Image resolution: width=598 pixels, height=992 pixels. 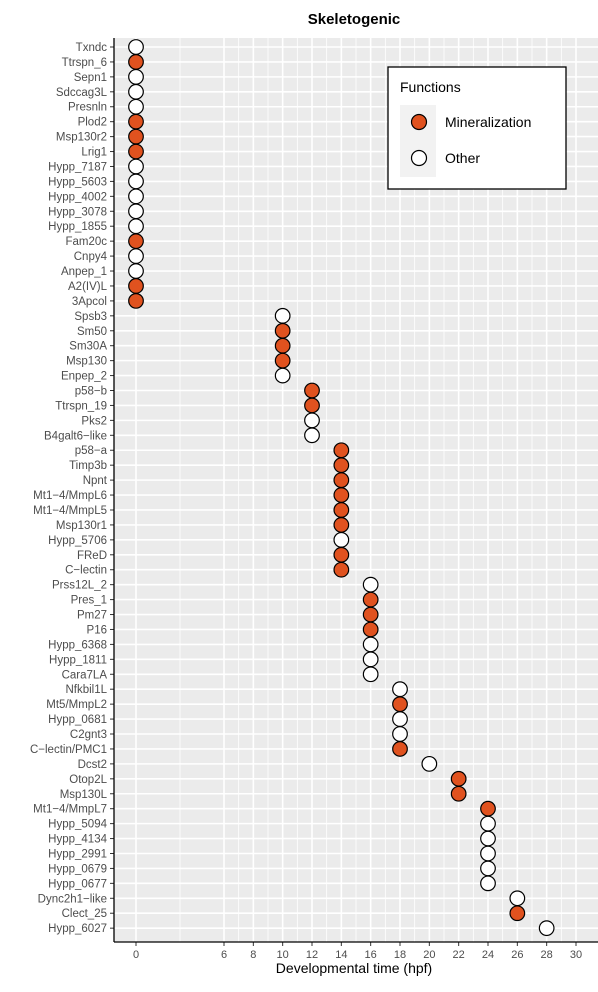 What do you see at coordinates (70, 810) in the screenshot?
I see `gene-label: Mt1−4/MmpL7` at bounding box center [70, 810].